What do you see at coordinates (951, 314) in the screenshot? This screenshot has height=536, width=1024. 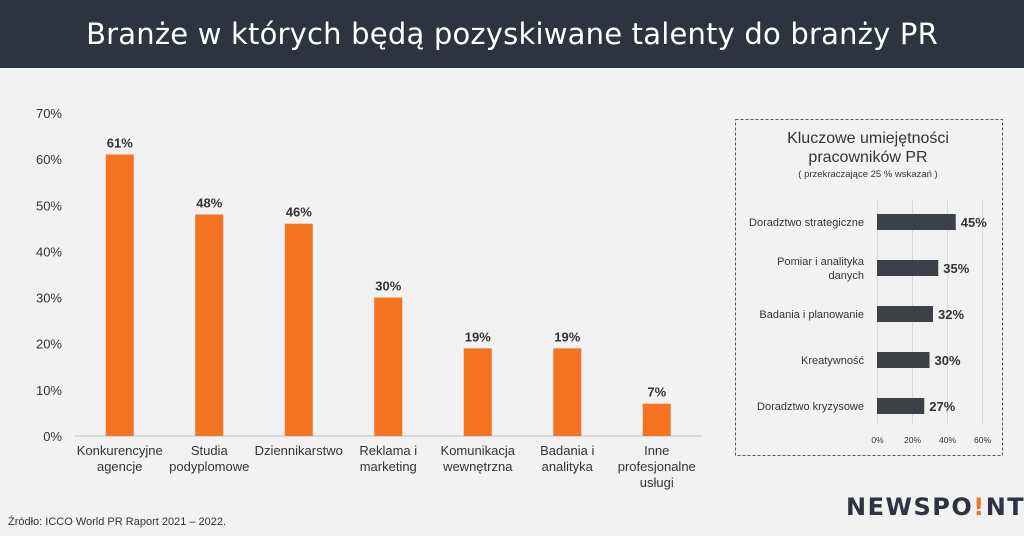 I see `inset-bar-value-label: 32%` at bounding box center [951, 314].